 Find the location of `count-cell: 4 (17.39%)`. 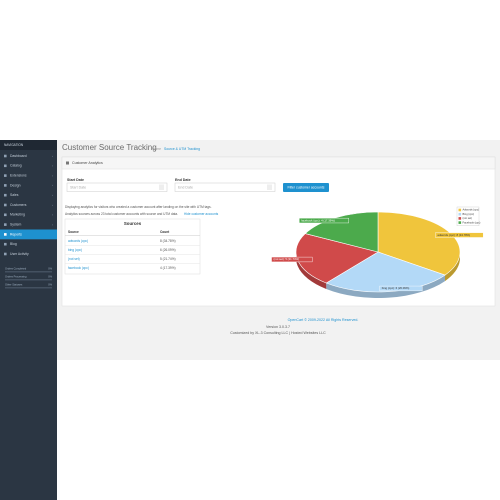

count-cell: 4 (17.39%) is located at coordinates (168, 268).